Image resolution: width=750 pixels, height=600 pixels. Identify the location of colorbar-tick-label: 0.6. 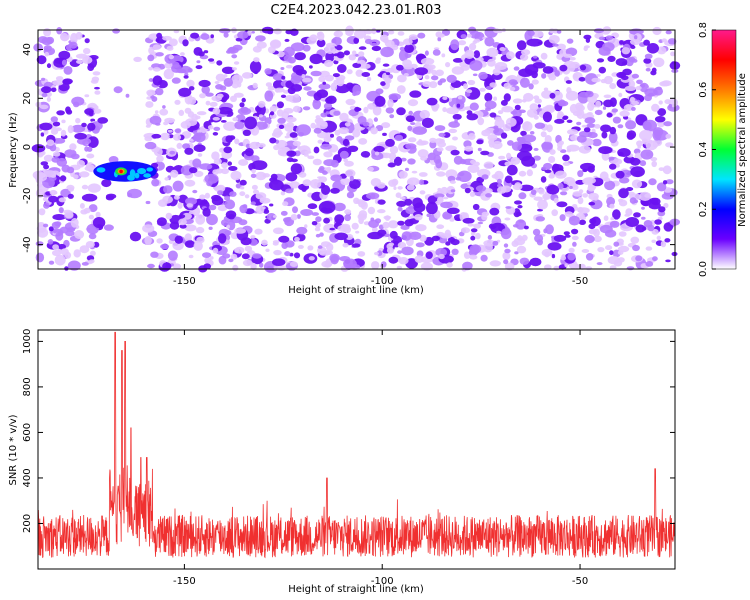
(703, 90).